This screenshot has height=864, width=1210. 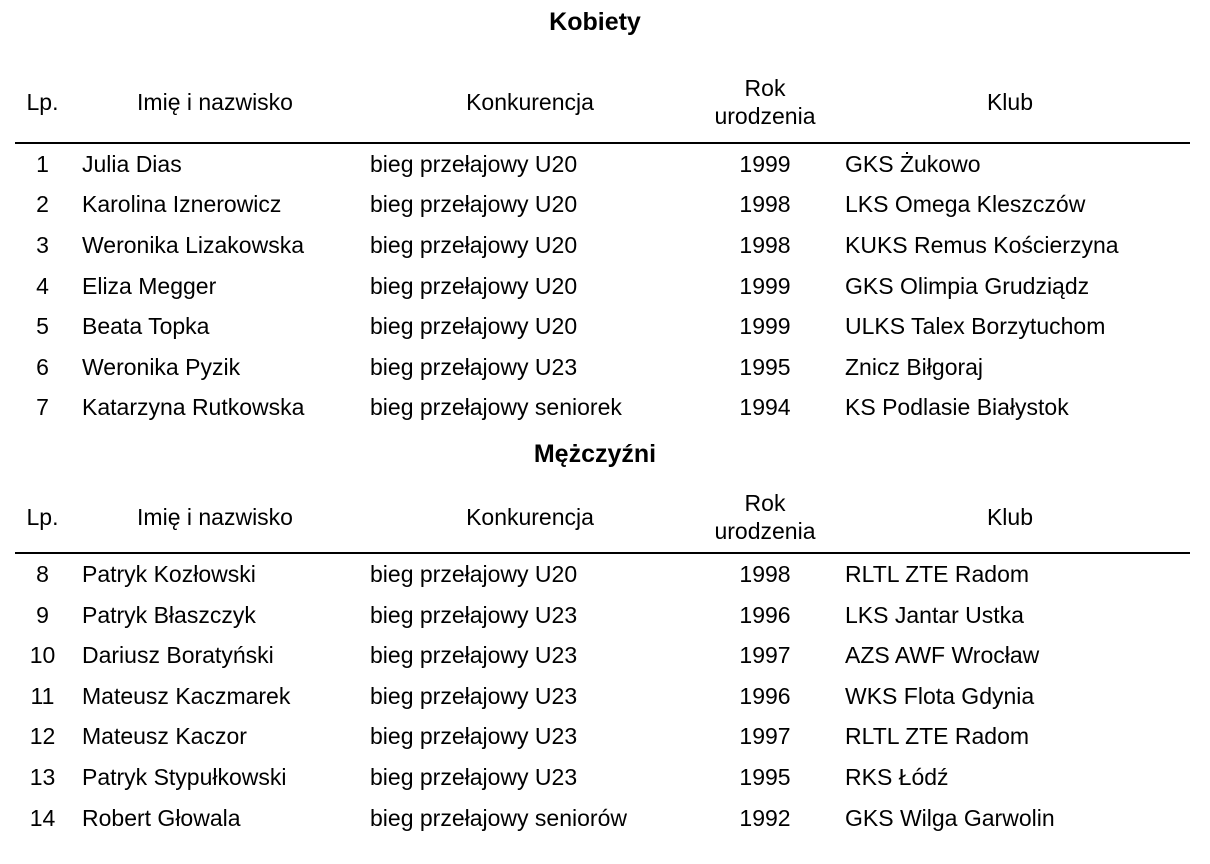 I want to click on cell-name: Karolina Iznerowicz, so click(x=182, y=204).